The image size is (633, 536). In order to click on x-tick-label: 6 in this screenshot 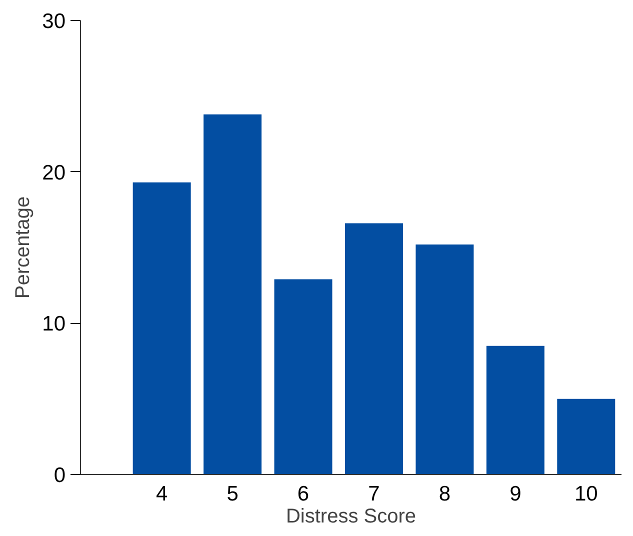, I will do `click(303, 494)`.